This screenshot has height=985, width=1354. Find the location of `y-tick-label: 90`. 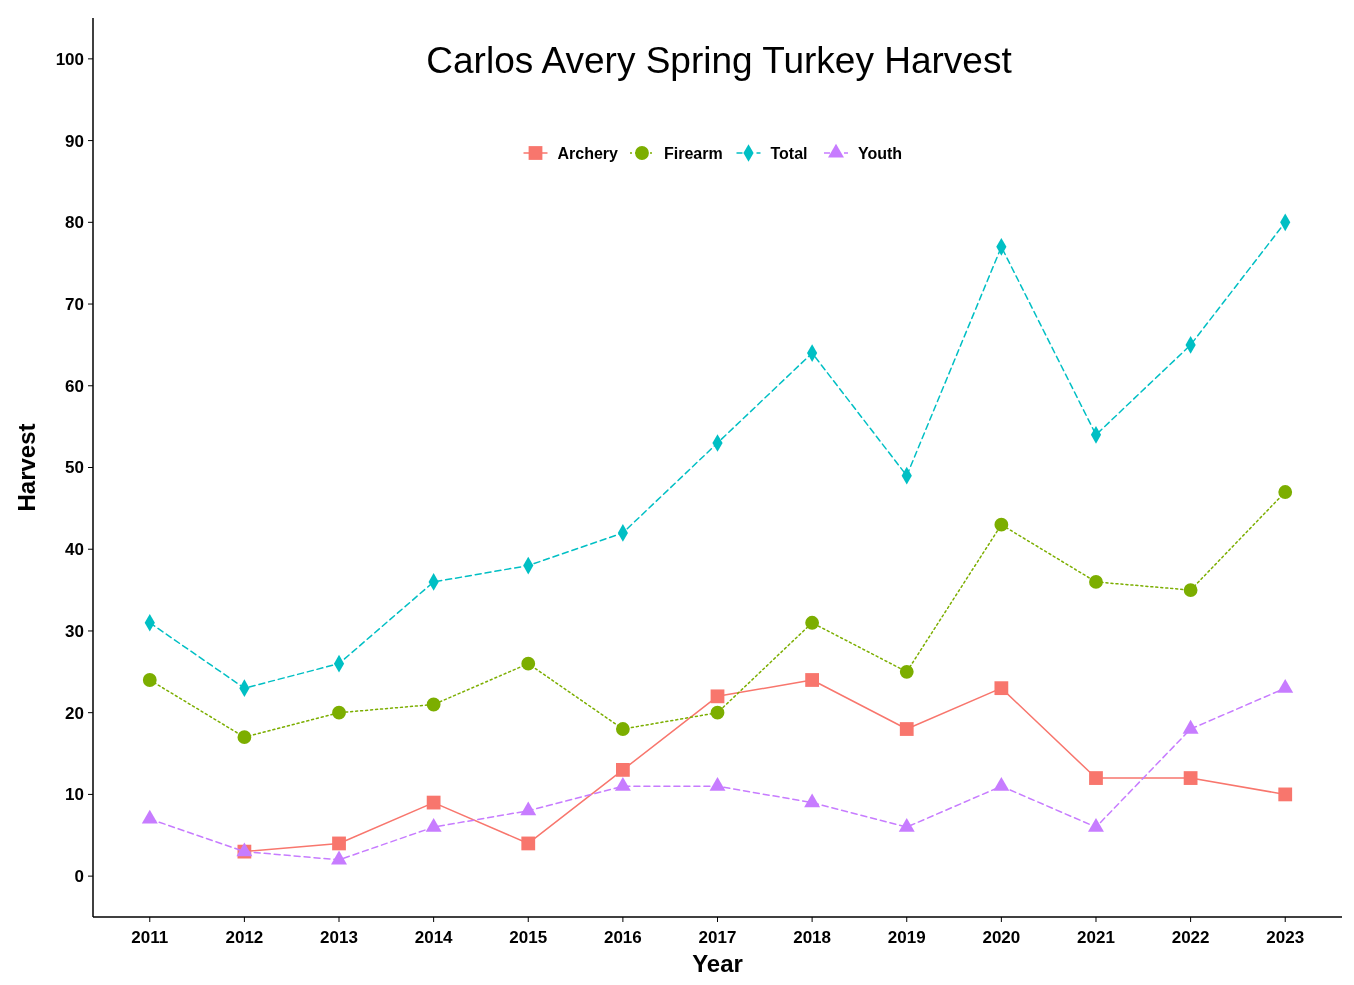

y-tick-label: 90 is located at coordinates (74, 141).